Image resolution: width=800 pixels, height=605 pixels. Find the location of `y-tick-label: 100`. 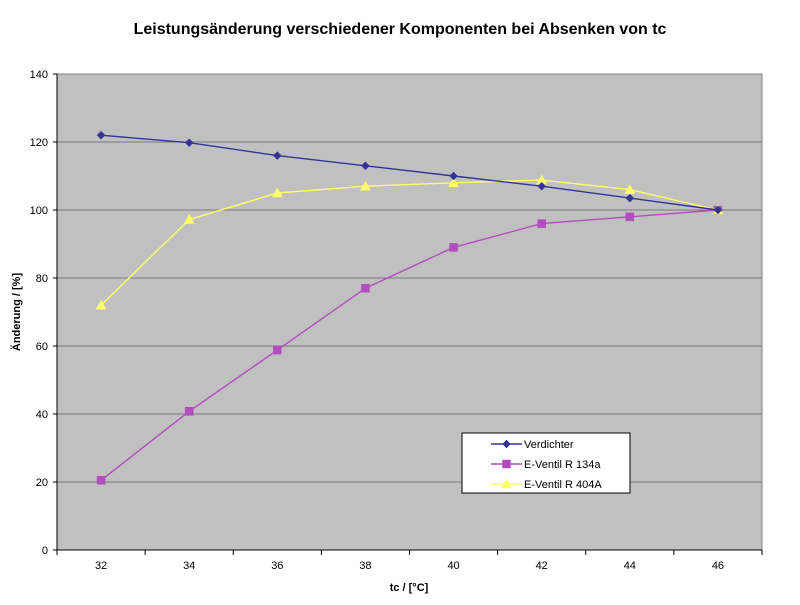

y-tick-label: 100 is located at coordinates (39, 211).